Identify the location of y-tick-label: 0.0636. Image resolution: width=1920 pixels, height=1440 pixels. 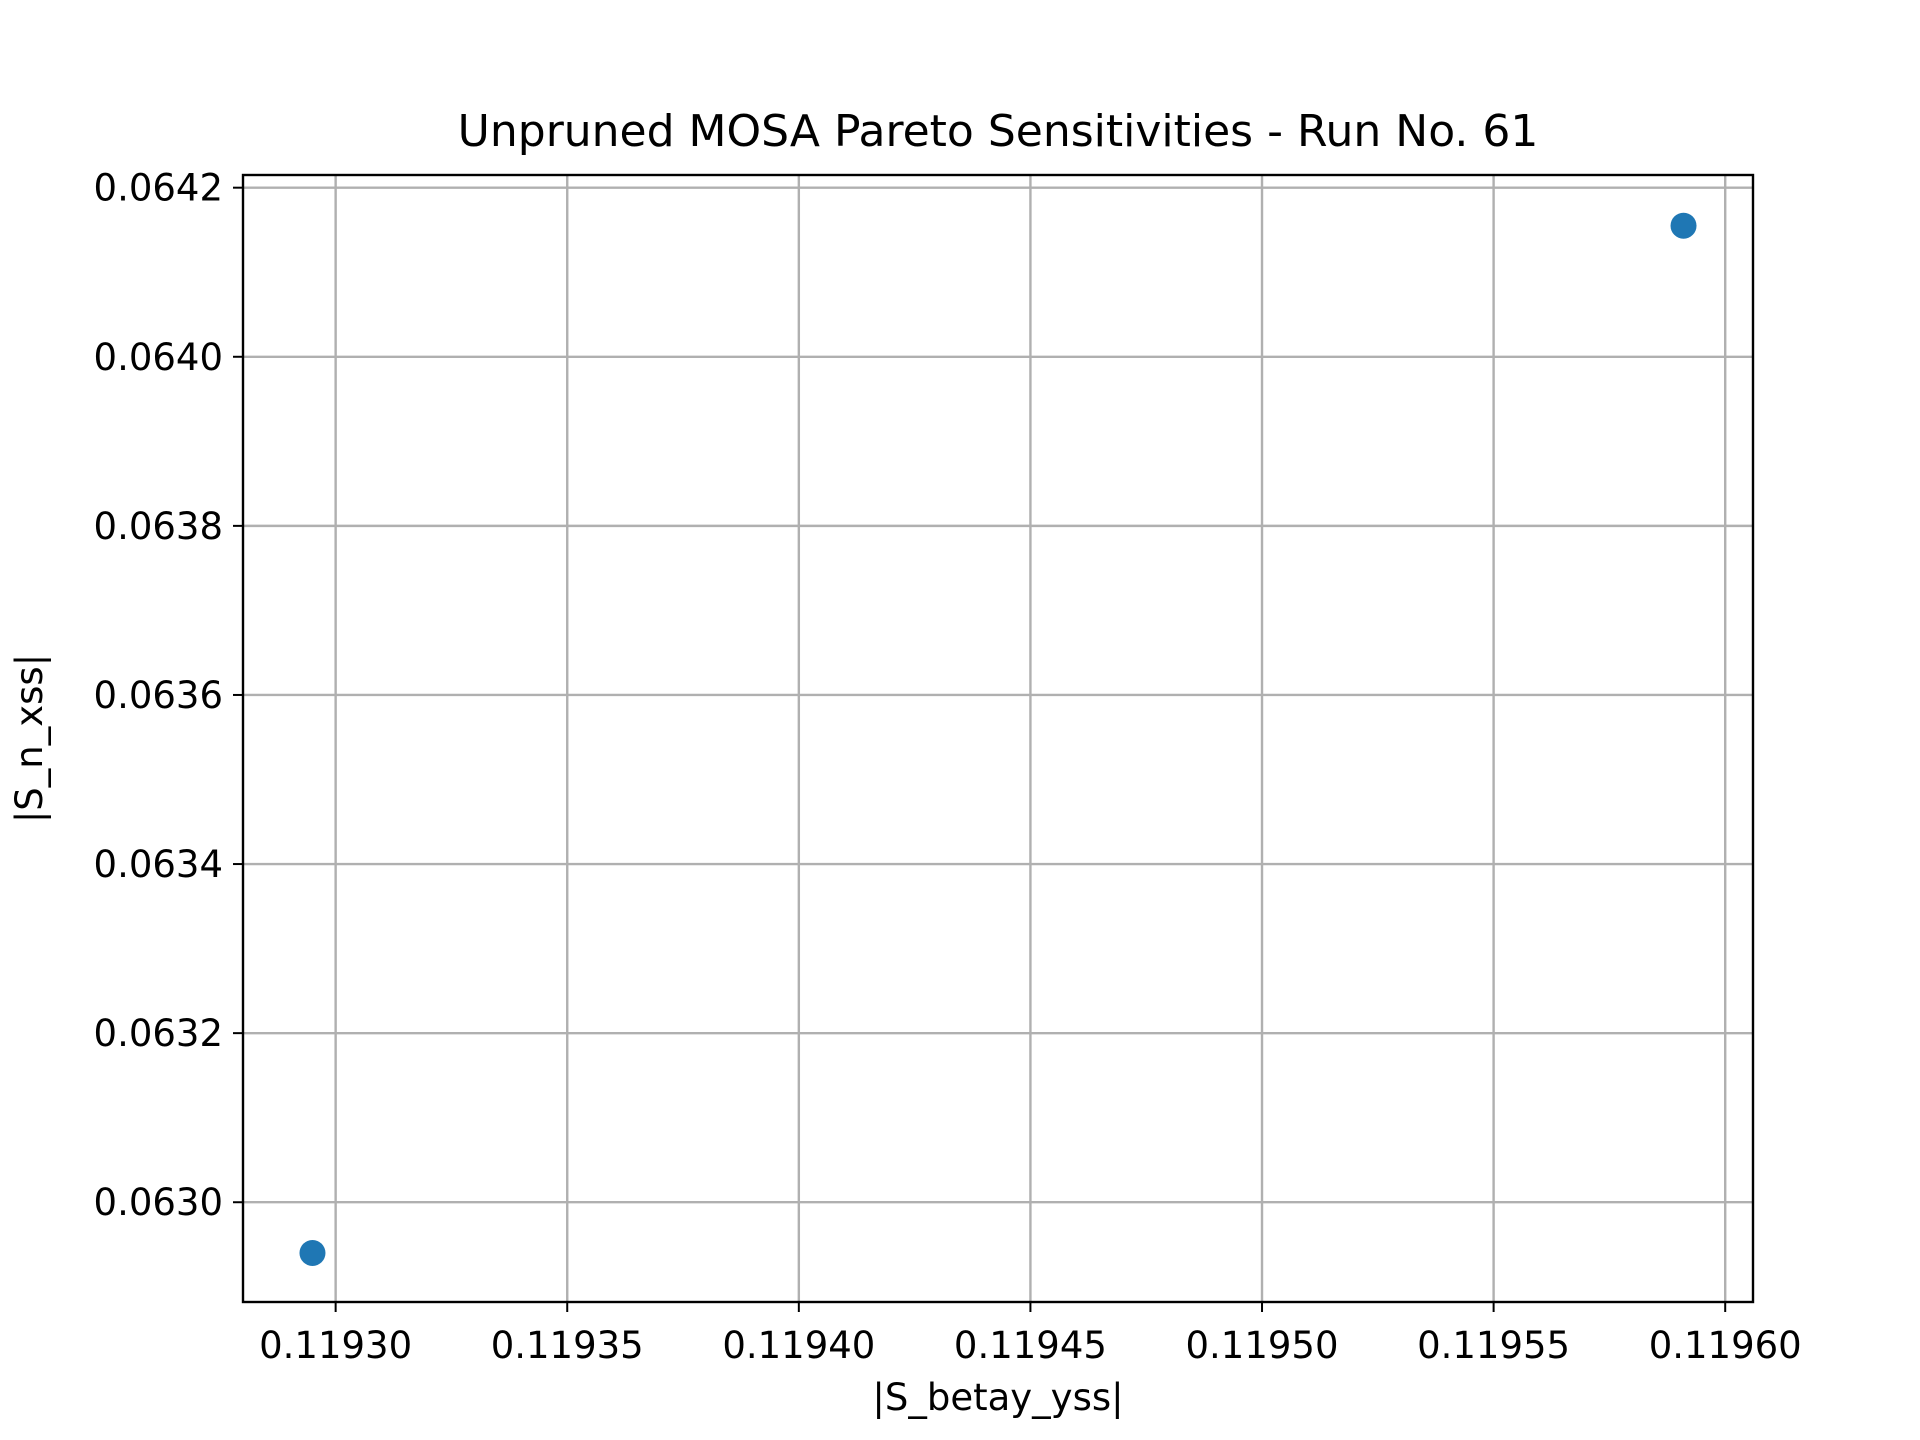
(158, 695).